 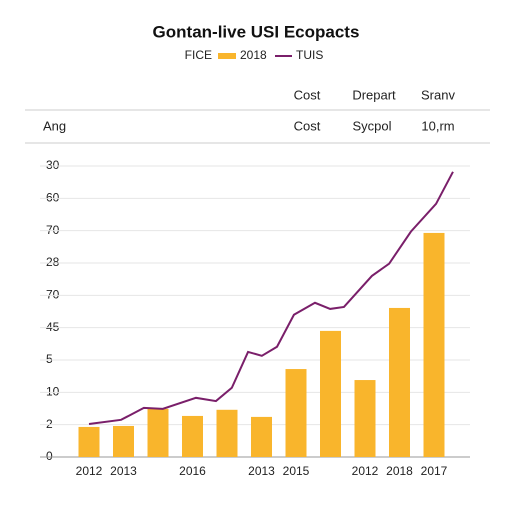 What do you see at coordinates (307, 125) in the screenshot?
I see `table-cell: Cost` at bounding box center [307, 125].